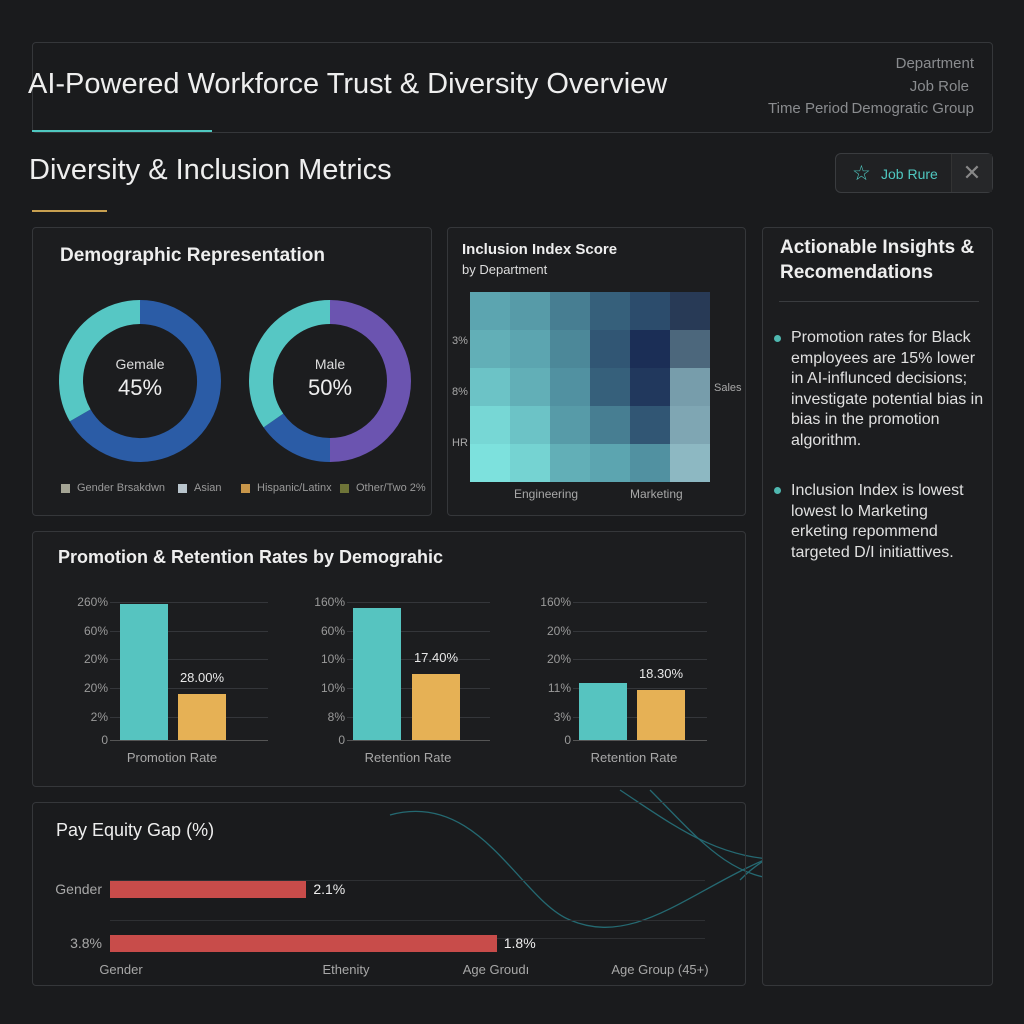 This screenshot has height=1024, width=1024. What do you see at coordinates (519, 943) in the screenshot?
I see `bar-value-label: 1.8%` at bounding box center [519, 943].